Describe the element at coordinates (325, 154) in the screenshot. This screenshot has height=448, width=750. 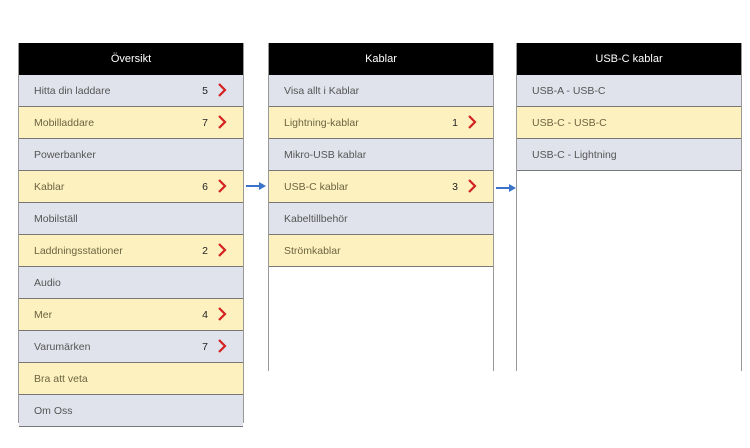
I see `menu-item-label: Mikro-USB kablar` at that location.